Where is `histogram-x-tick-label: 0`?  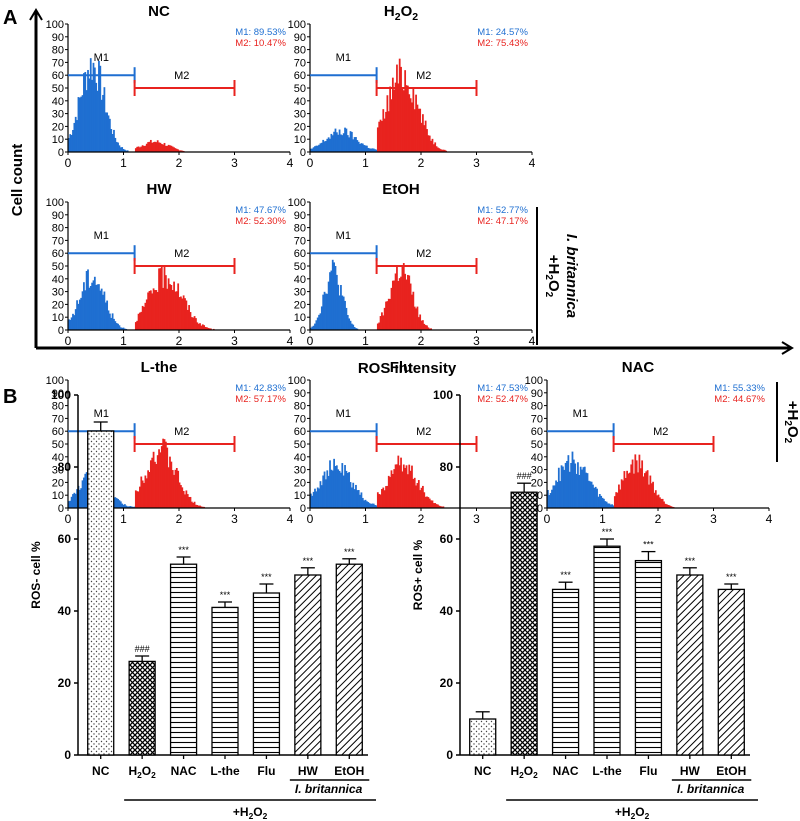
histogram-x-tick-label: 0 is located at coordinates (68, 519).